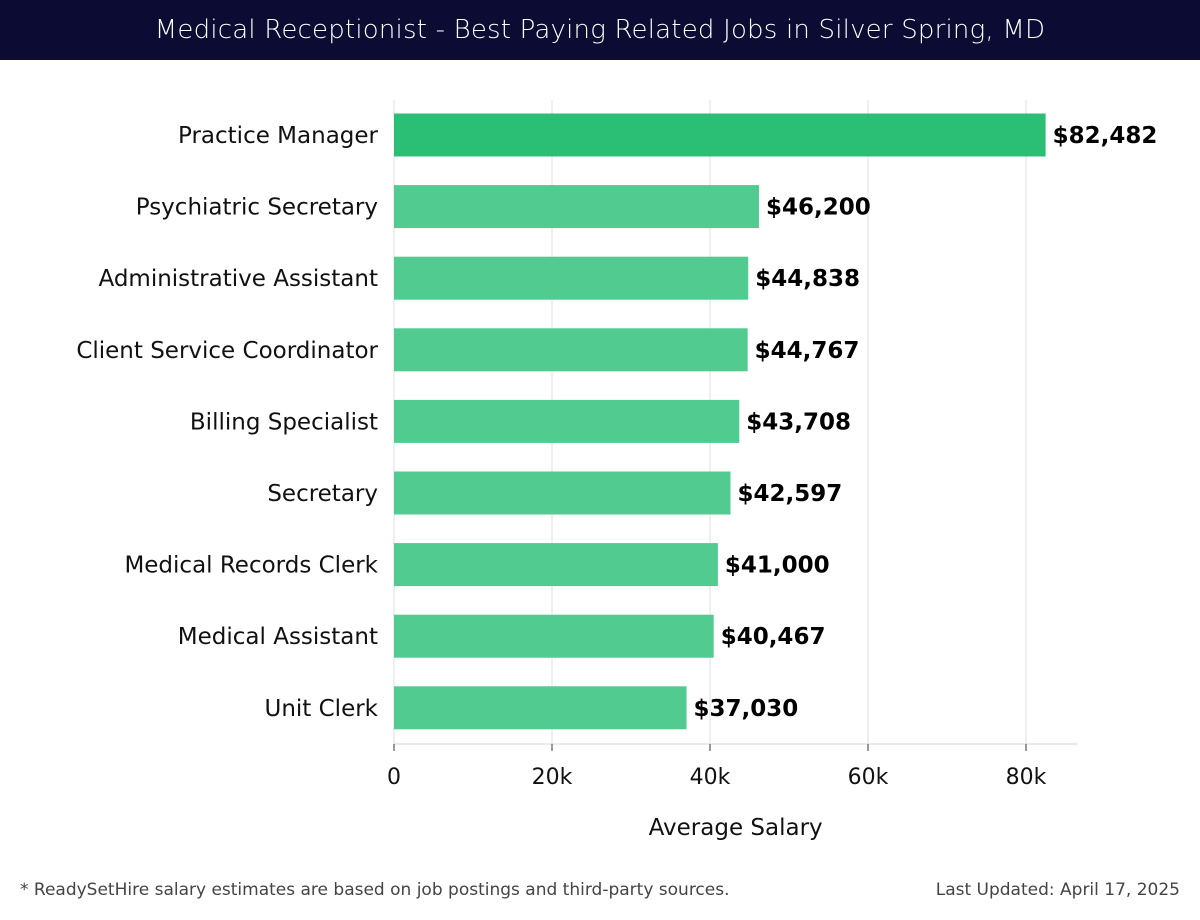  Describe the element at coordinates (736, 828) in the screenshot. I see `x-axis-title: Average Salary` at that location.